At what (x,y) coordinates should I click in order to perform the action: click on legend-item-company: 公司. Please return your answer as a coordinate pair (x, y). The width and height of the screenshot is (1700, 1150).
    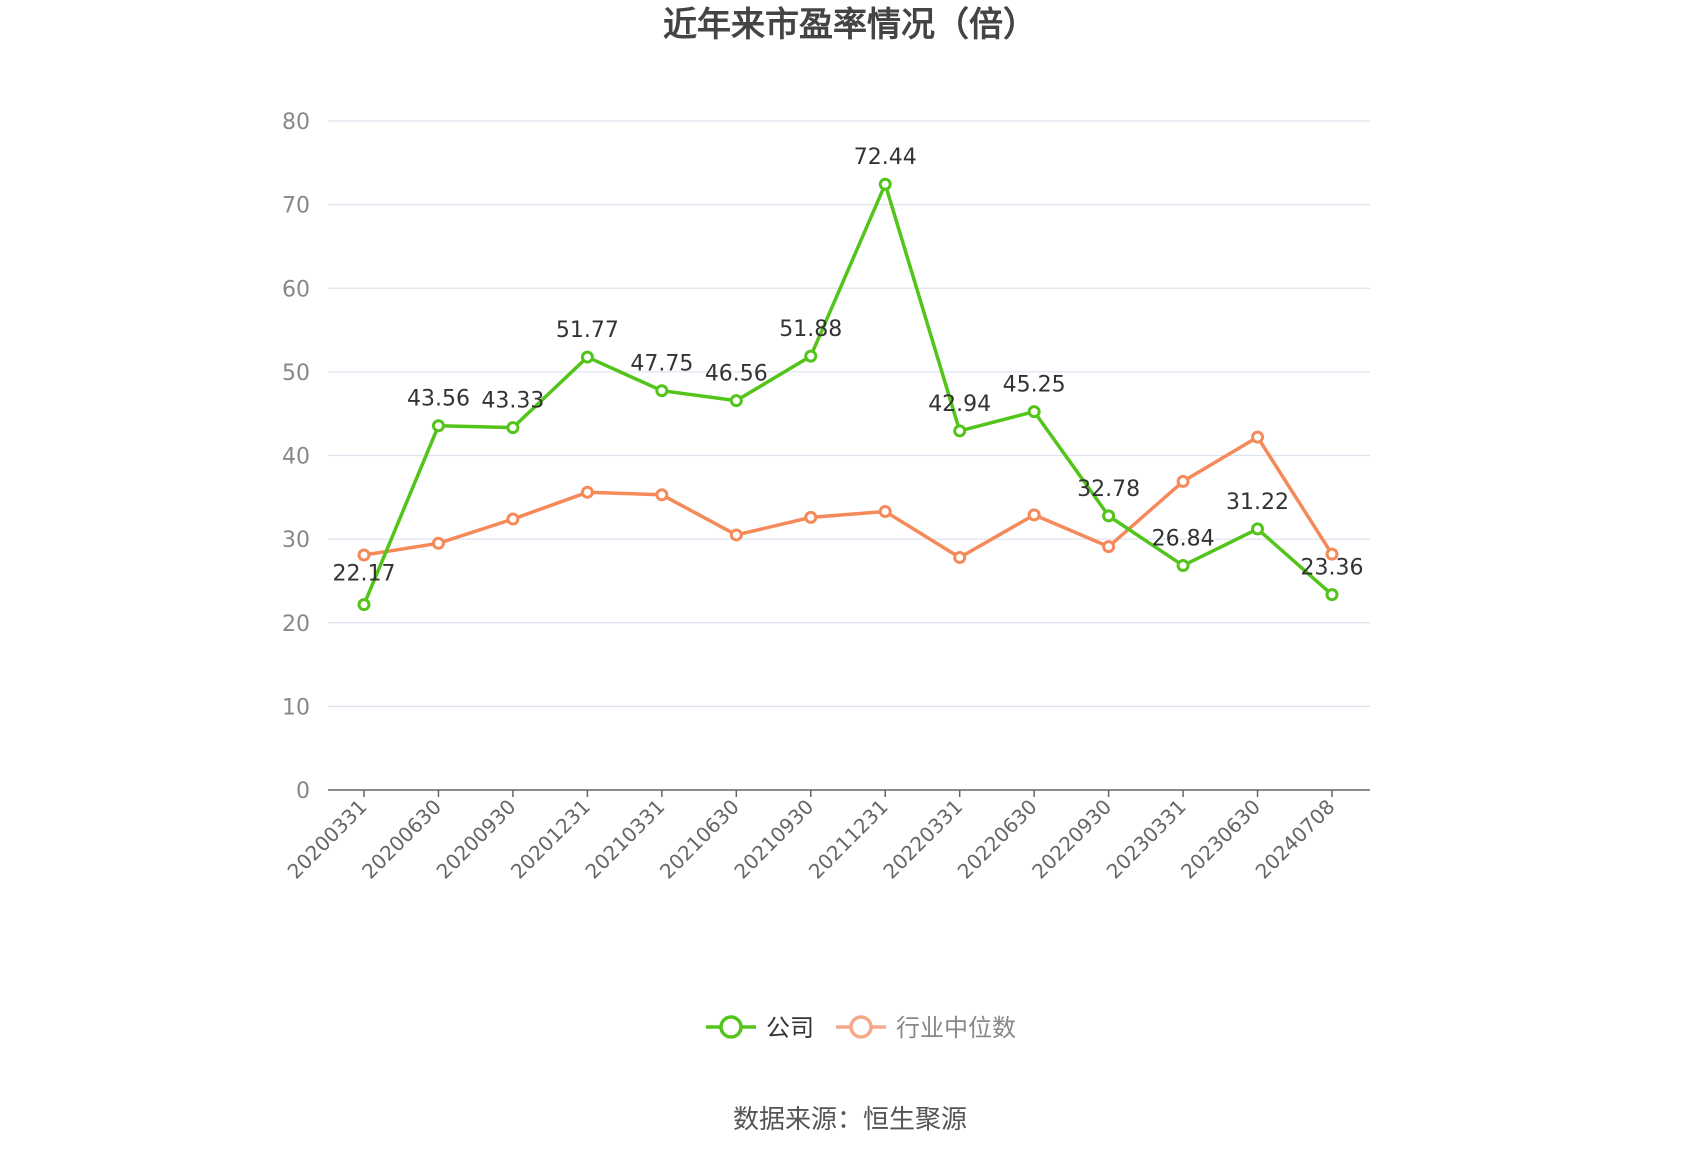
    Looking at the image, I should click on (760, 1028).